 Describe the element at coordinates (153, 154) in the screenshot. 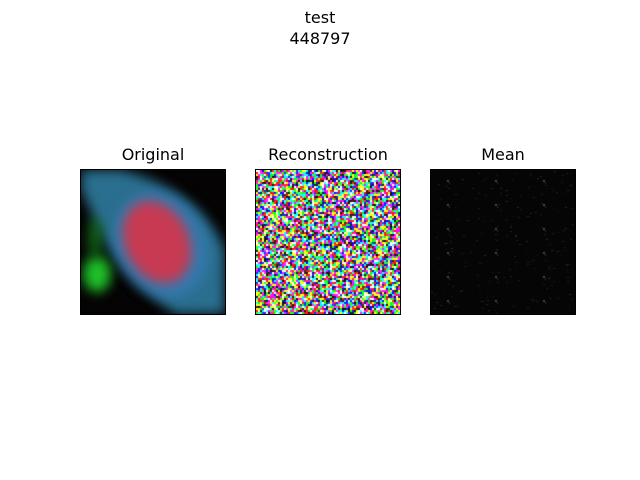

I see `panel-title-original: Original` at that location.